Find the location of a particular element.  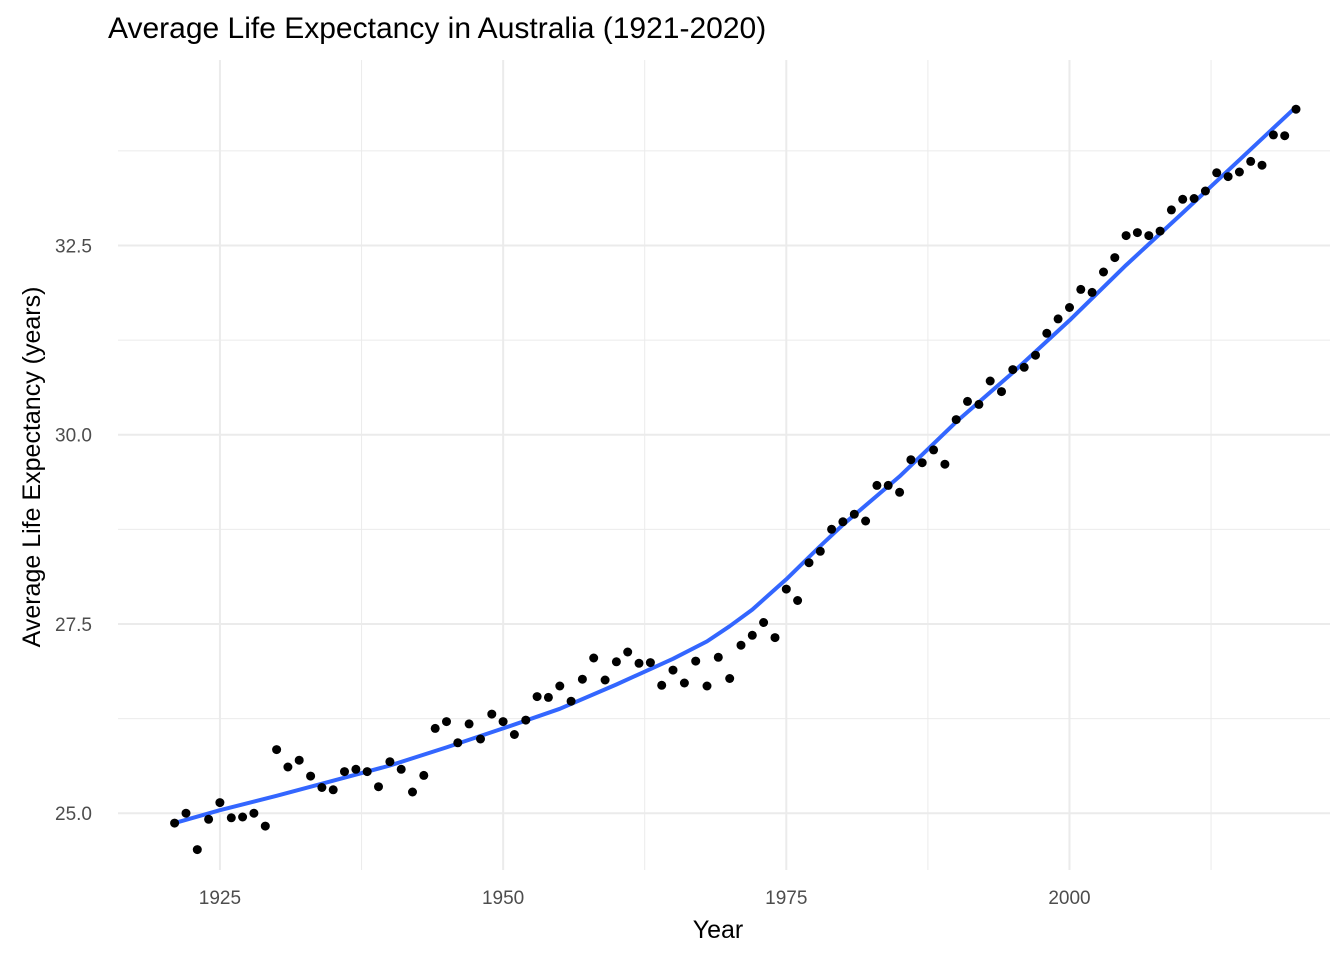

x-tick-label: 1975 is located at coordinates (786, 898).